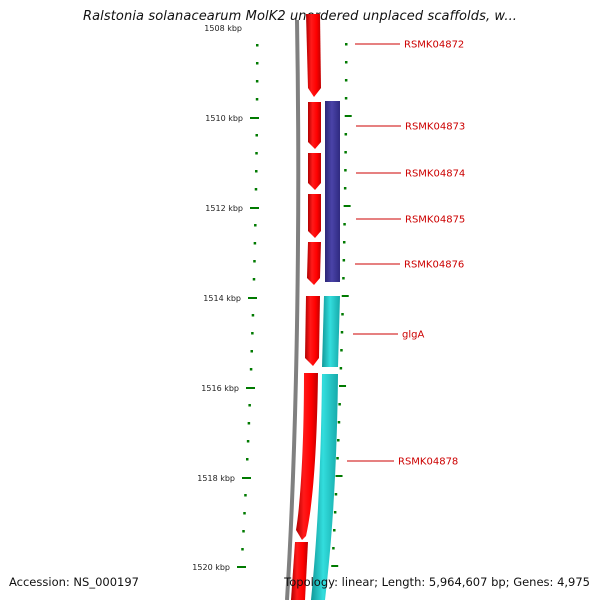 Image resolution: width=600 pixels, height=600 pixels. What do you see at coordinates (434, 45) in the screenshot?
I see `gene-label: RSMK04872` at bounding box center [434, 45].